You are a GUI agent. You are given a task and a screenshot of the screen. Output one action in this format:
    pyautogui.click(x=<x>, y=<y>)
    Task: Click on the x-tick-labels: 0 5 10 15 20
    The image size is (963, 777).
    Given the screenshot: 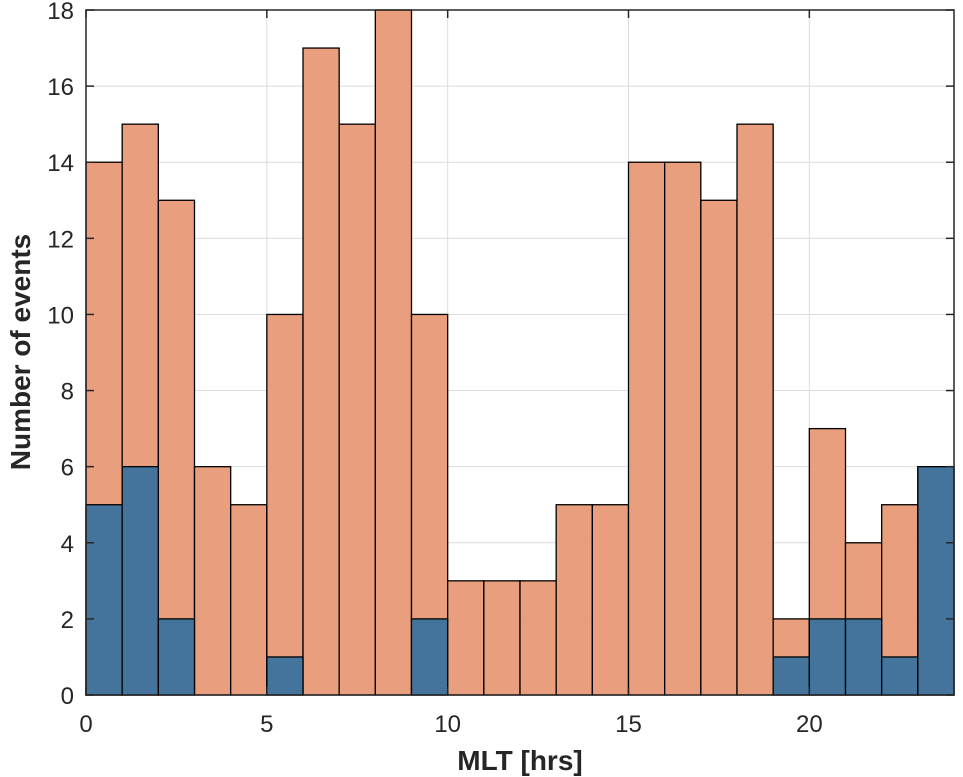 What is the action you would take?
    pyautogui.click(x=450, y=724)
    